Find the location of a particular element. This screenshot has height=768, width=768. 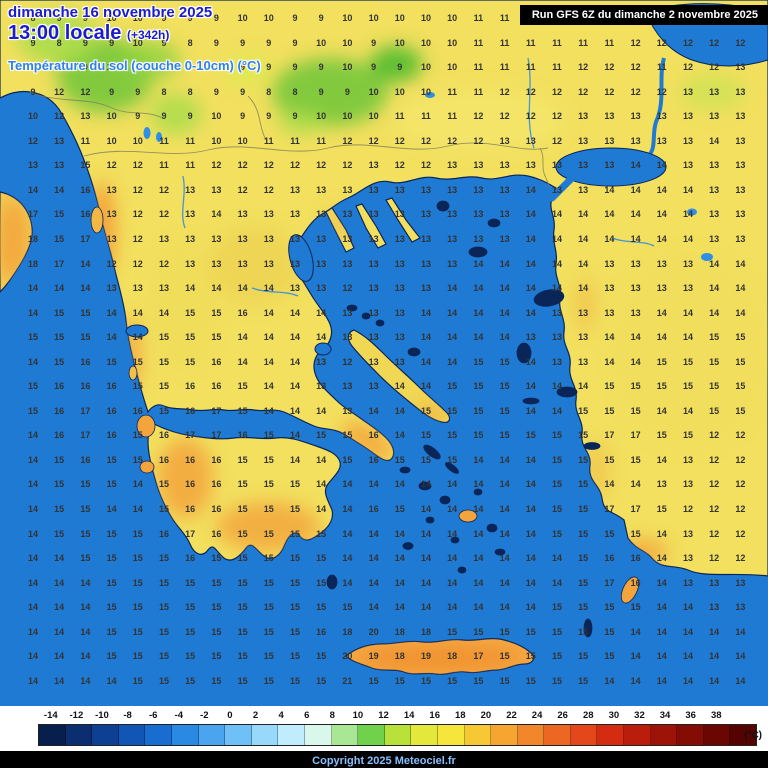

legend-tick: 6 is located at coordinates (307, 715).